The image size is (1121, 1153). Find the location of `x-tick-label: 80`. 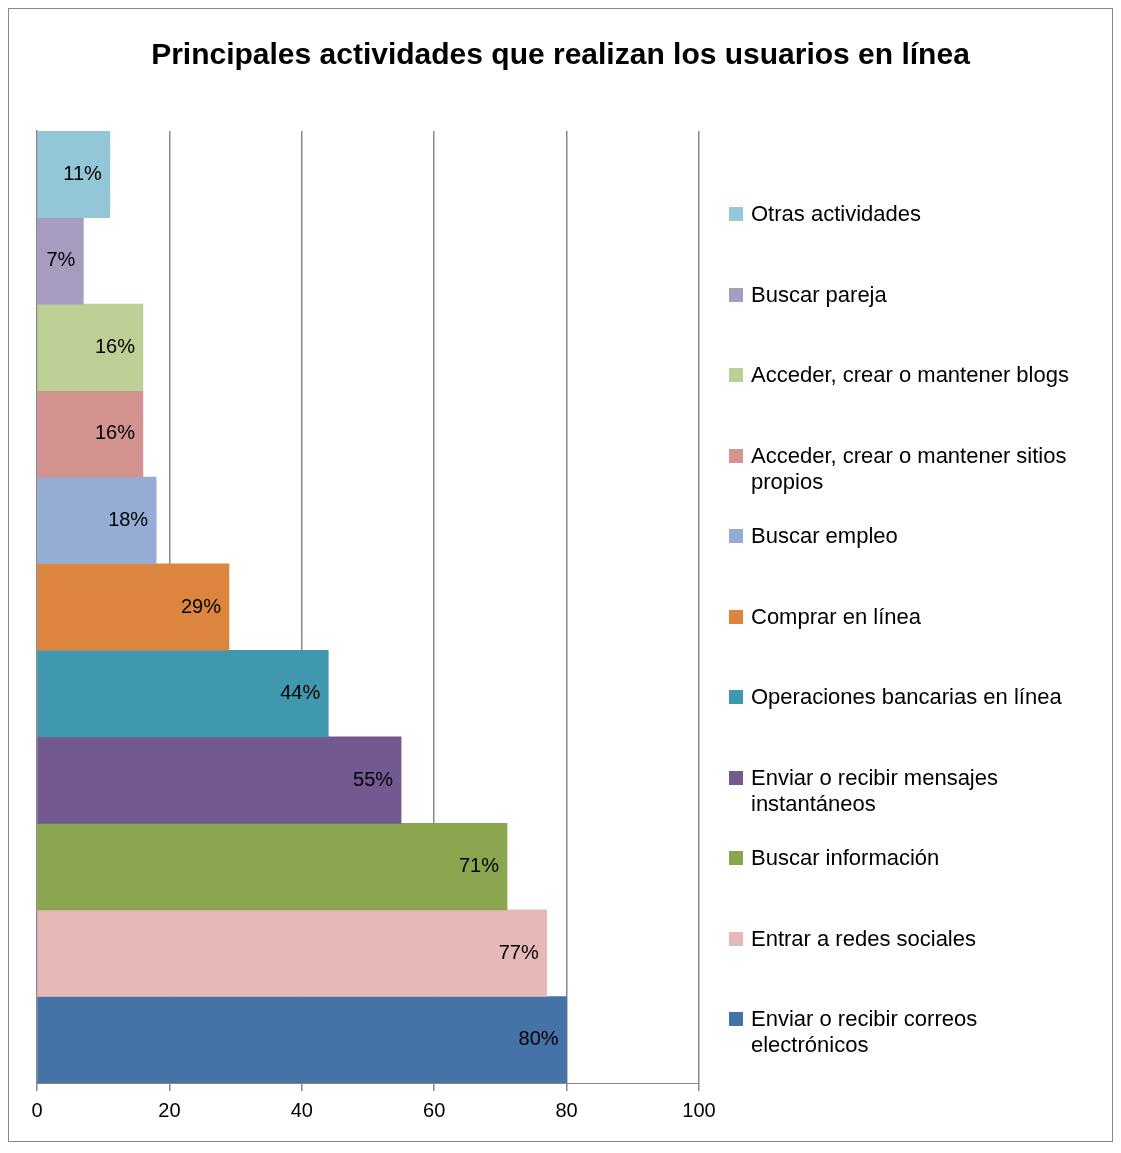

x-tick-label: 80 is located at coordinates (566, 1109).